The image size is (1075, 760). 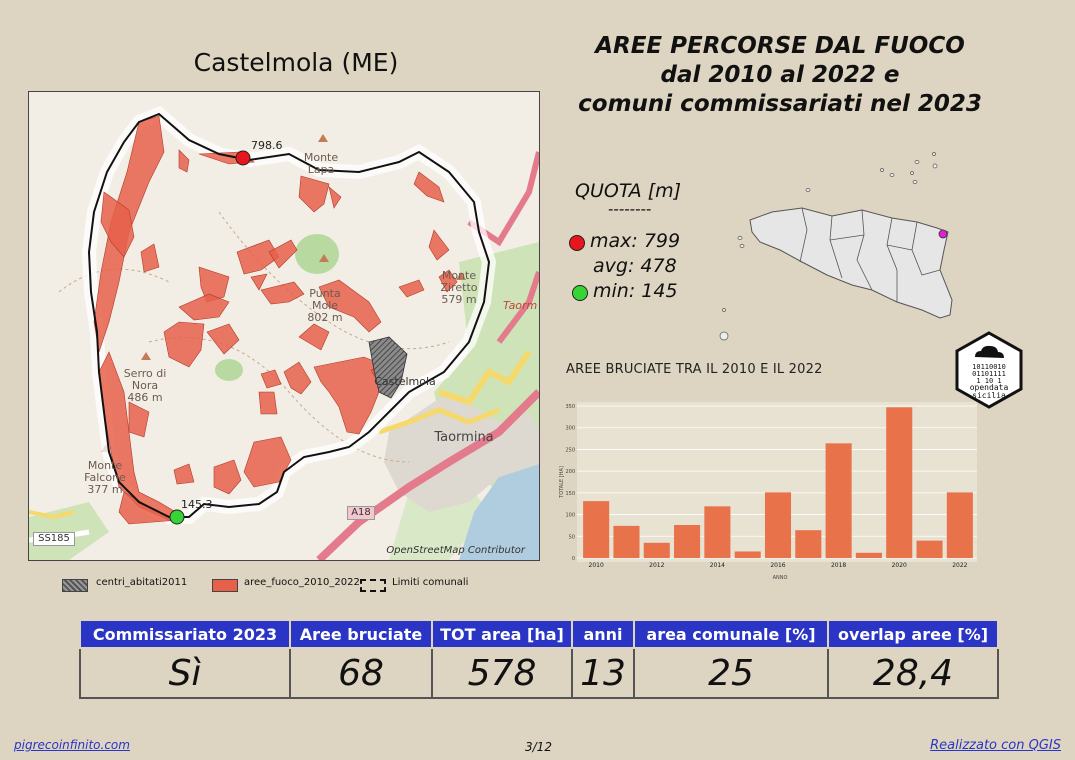 What do you see at coordinates (694, 369) in the screenshot?
I see `chart-title: AREE BRUCIATE TRA IL 2010 E IL 2022` at bounding box center [694, 369].